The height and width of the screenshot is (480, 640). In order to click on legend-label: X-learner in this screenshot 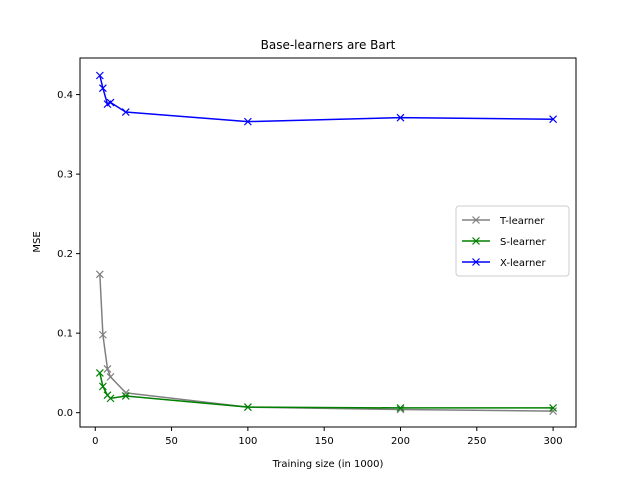, I will do `click(523, 263)`.